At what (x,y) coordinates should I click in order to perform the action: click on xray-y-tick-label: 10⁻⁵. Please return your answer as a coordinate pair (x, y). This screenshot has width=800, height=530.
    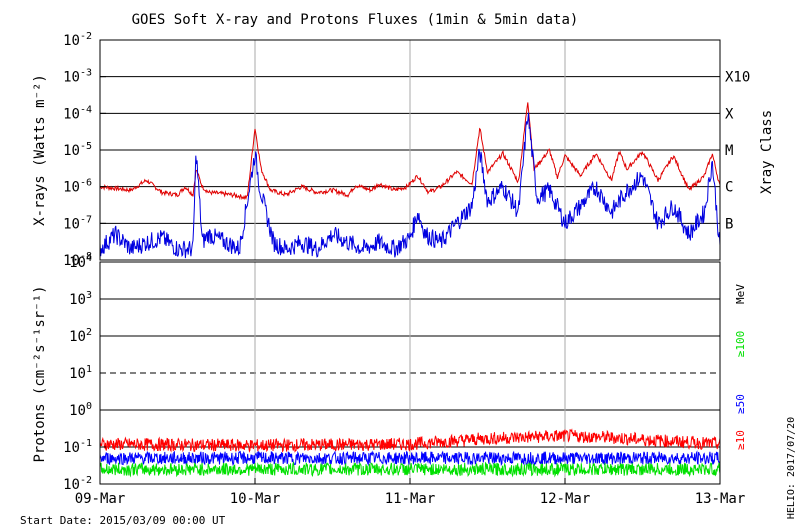
    Looking at the image, I should click on (77, 150).